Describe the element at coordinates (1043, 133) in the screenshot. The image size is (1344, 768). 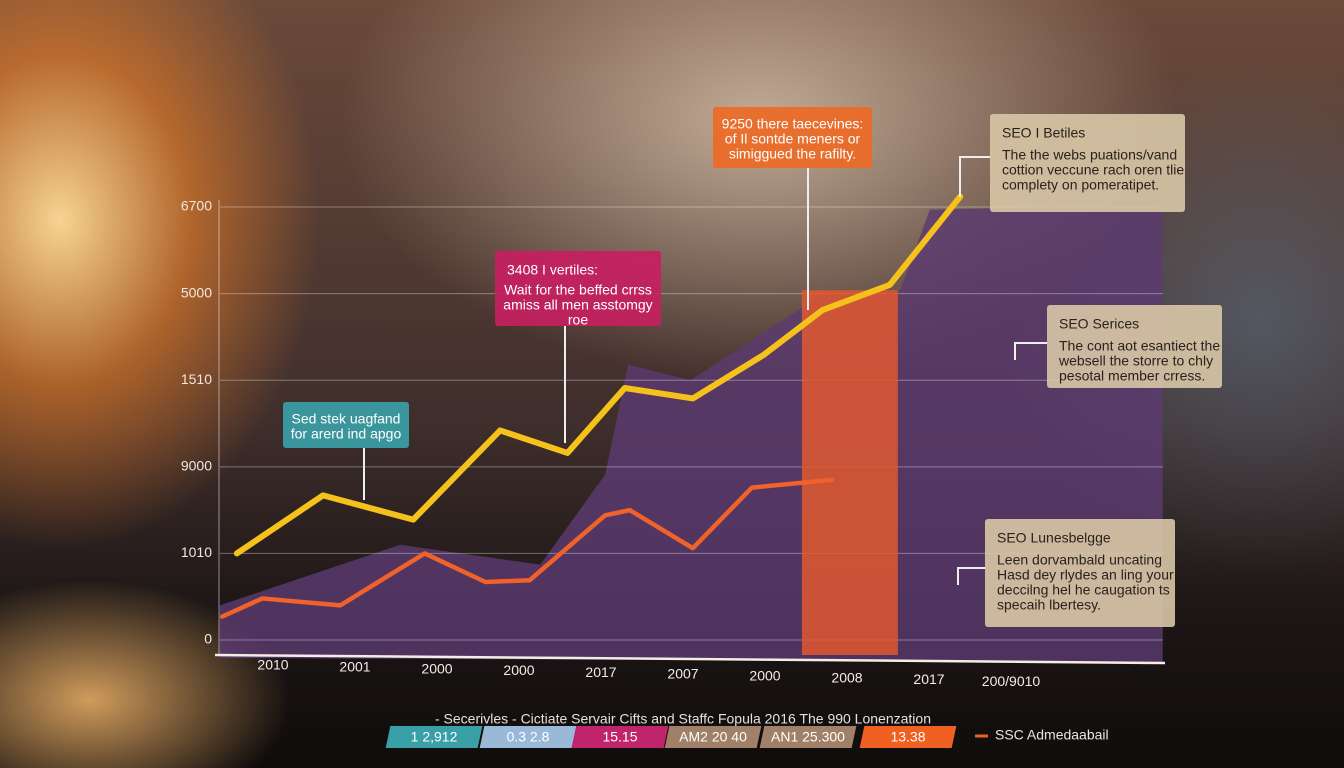
I see `annotation-title: SEO I Betiles` at that location.